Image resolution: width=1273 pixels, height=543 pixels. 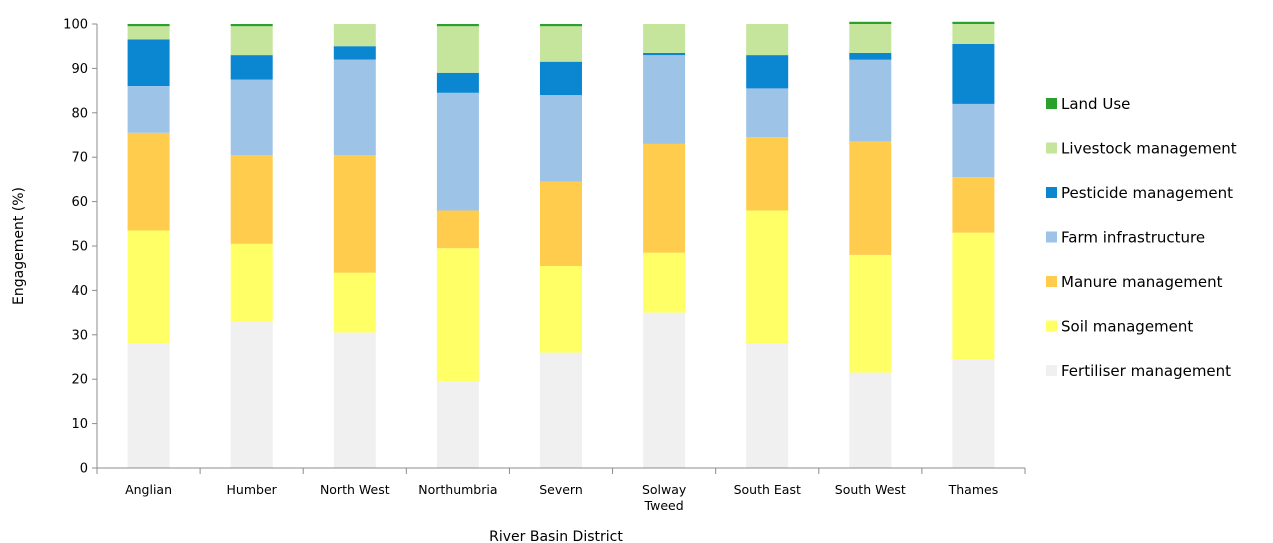 What do you see at coordinates (79, 113) in the screenshot?
I see `y-tick-label: 80` at bounding box center [79, 113].